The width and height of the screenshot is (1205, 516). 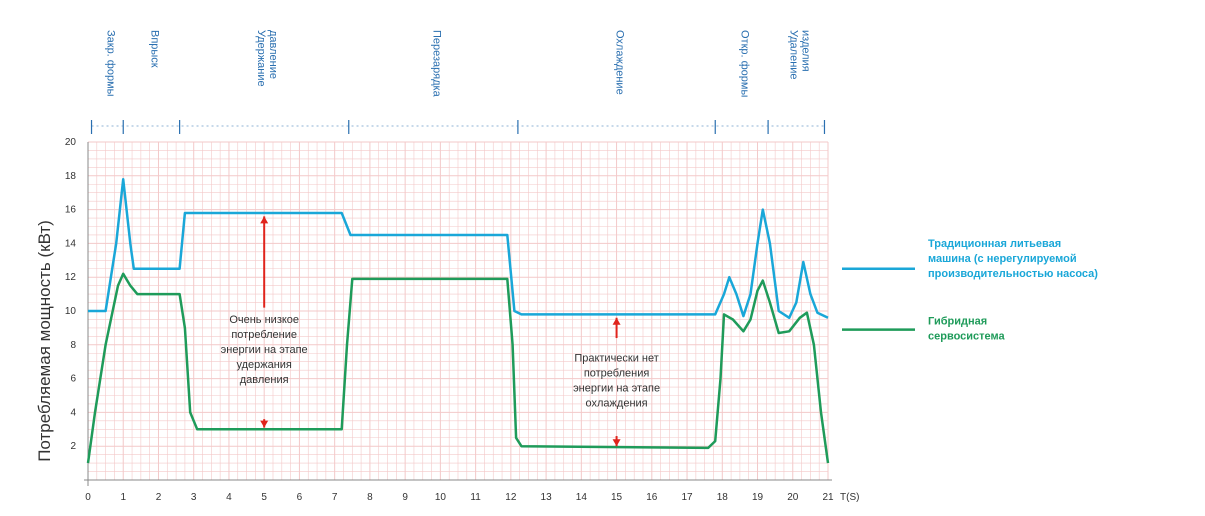 What do you see at coordinates (71, 176) in the screenshot?
I see `y-tick-label: 18` at bounding box center [71, 176].